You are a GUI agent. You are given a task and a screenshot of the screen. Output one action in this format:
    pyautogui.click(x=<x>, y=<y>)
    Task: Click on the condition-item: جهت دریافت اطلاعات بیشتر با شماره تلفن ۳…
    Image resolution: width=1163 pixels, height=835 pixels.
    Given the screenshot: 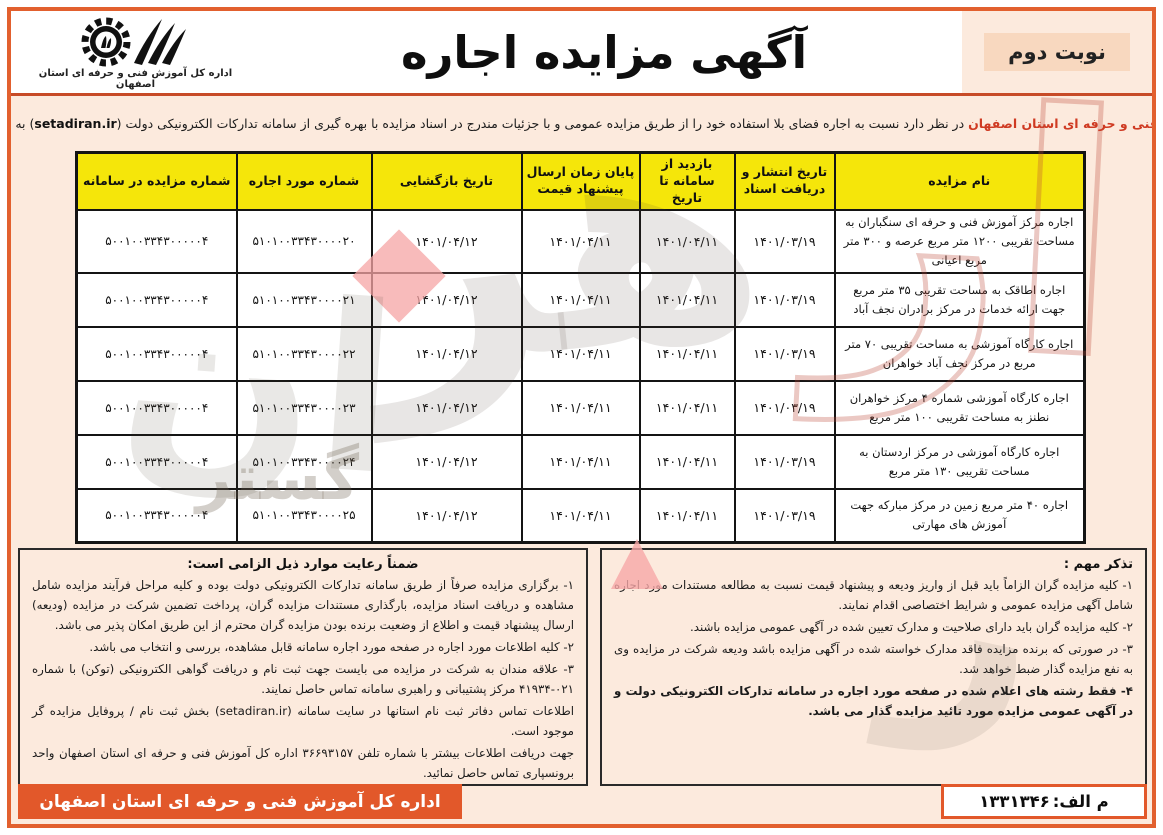 What is the action you would take?
    pyautogui.click(x=303, y=763)
    